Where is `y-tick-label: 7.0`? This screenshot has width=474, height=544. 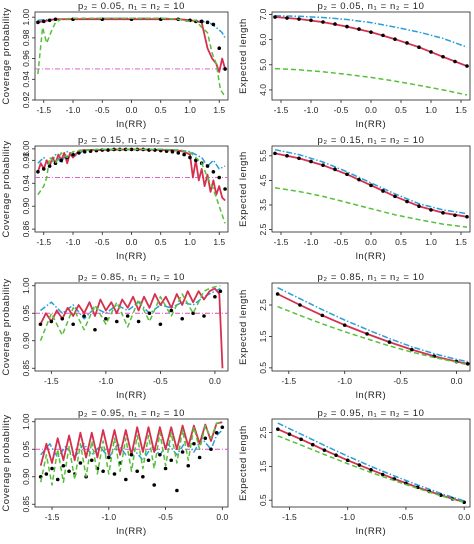
y-tick-label: 7.0 is located at coordinates (263, 14).